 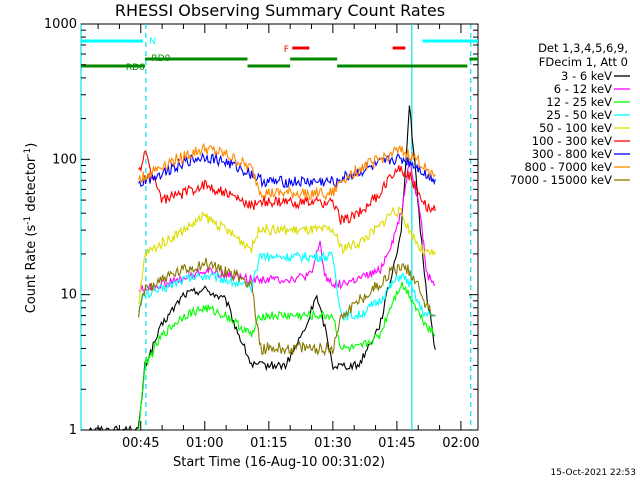 I want to click on flag-label-rd6: RD6, so click(x=135, y=68).